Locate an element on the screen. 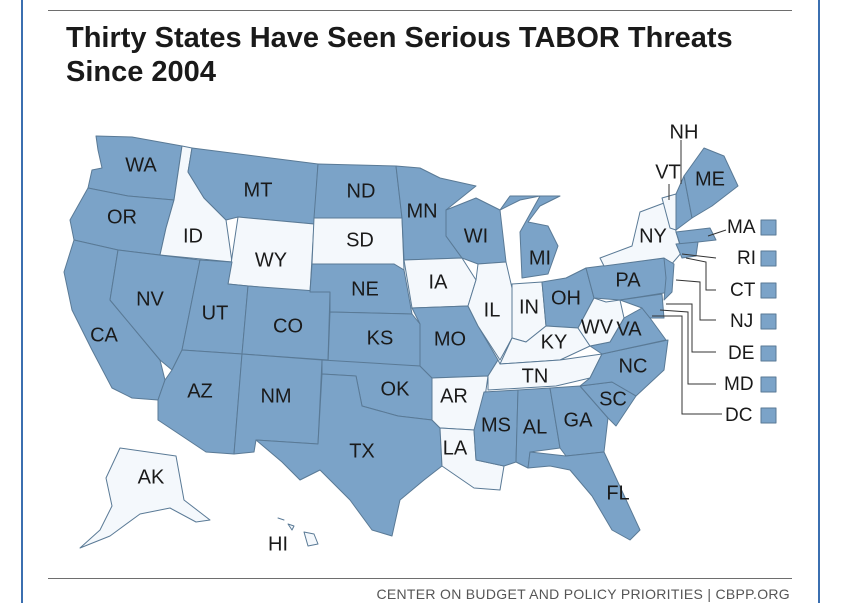 This screenshot has height=603, width=850. state-label-AZ: AZ is located at coordinates (200, 391).